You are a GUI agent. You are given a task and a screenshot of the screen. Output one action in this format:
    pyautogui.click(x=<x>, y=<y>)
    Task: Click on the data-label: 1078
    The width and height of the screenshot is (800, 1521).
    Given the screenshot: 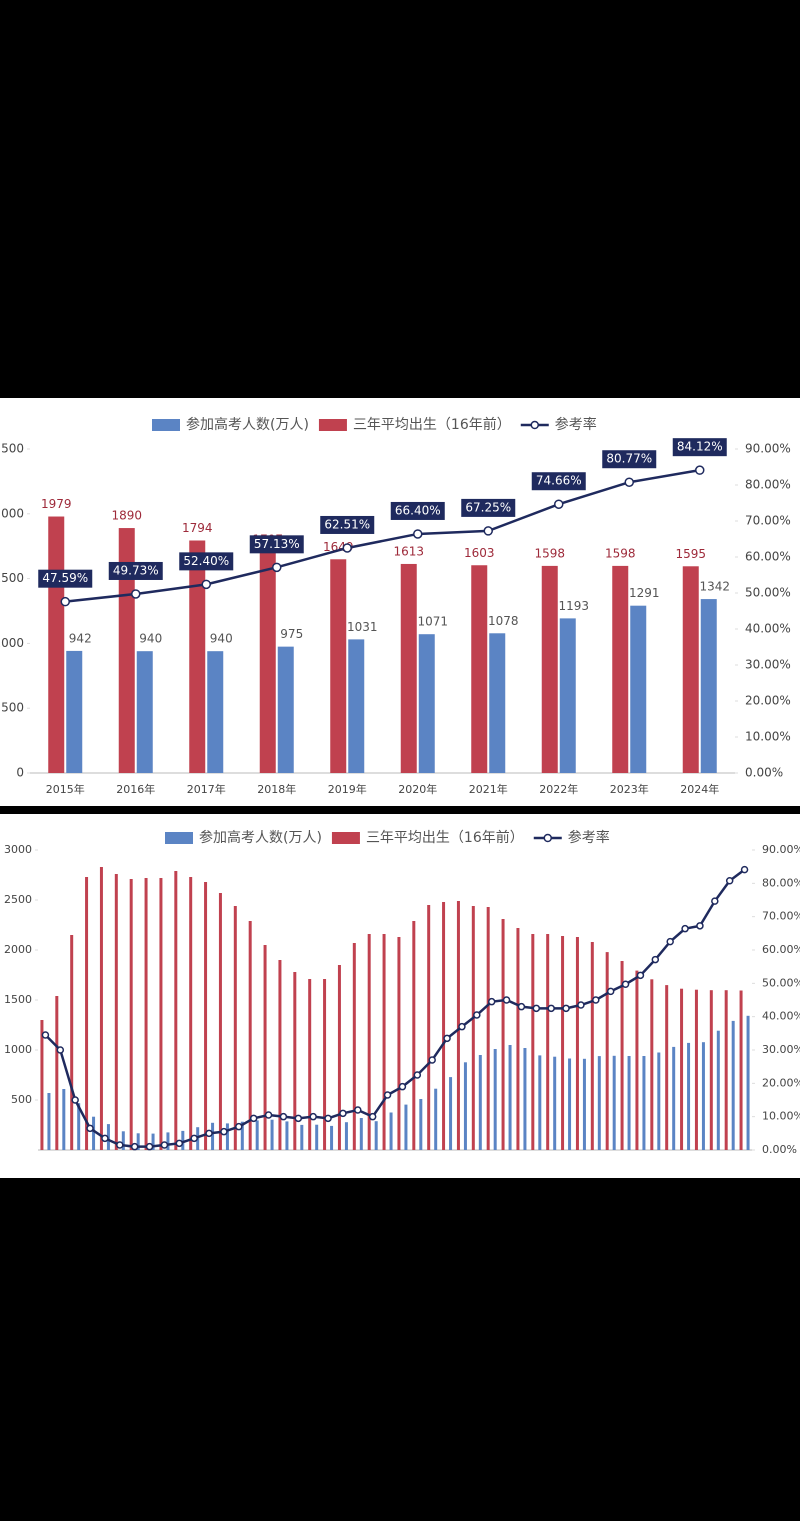 What is the action you would take?
    pyautogui.click(x=503, y=621)
    